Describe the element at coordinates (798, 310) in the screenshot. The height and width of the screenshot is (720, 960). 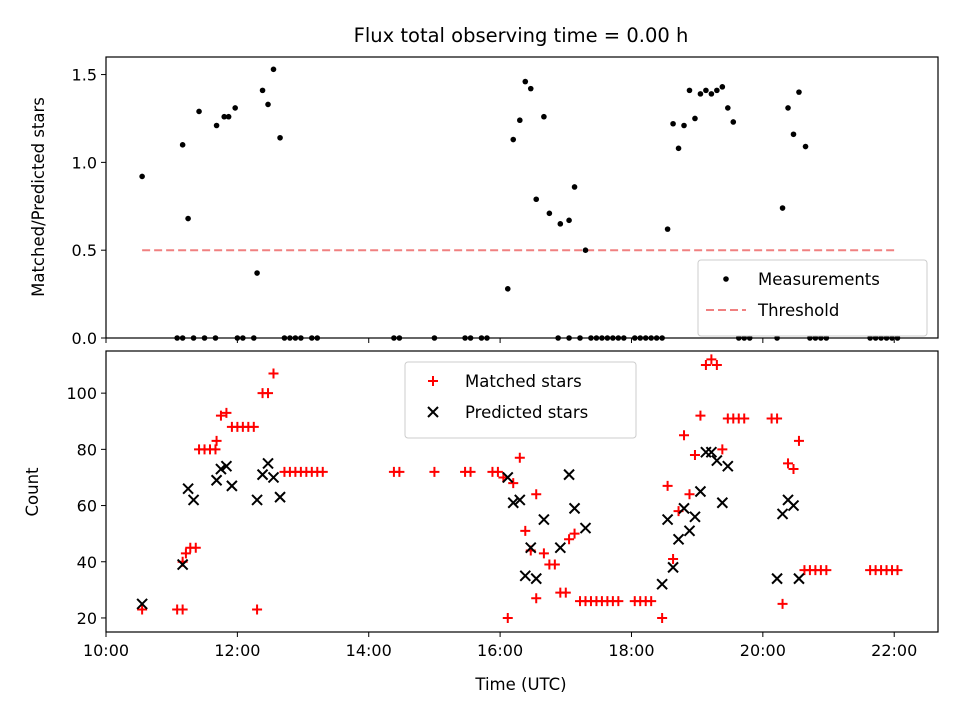
I see `legend-label: Threshold` at that location.